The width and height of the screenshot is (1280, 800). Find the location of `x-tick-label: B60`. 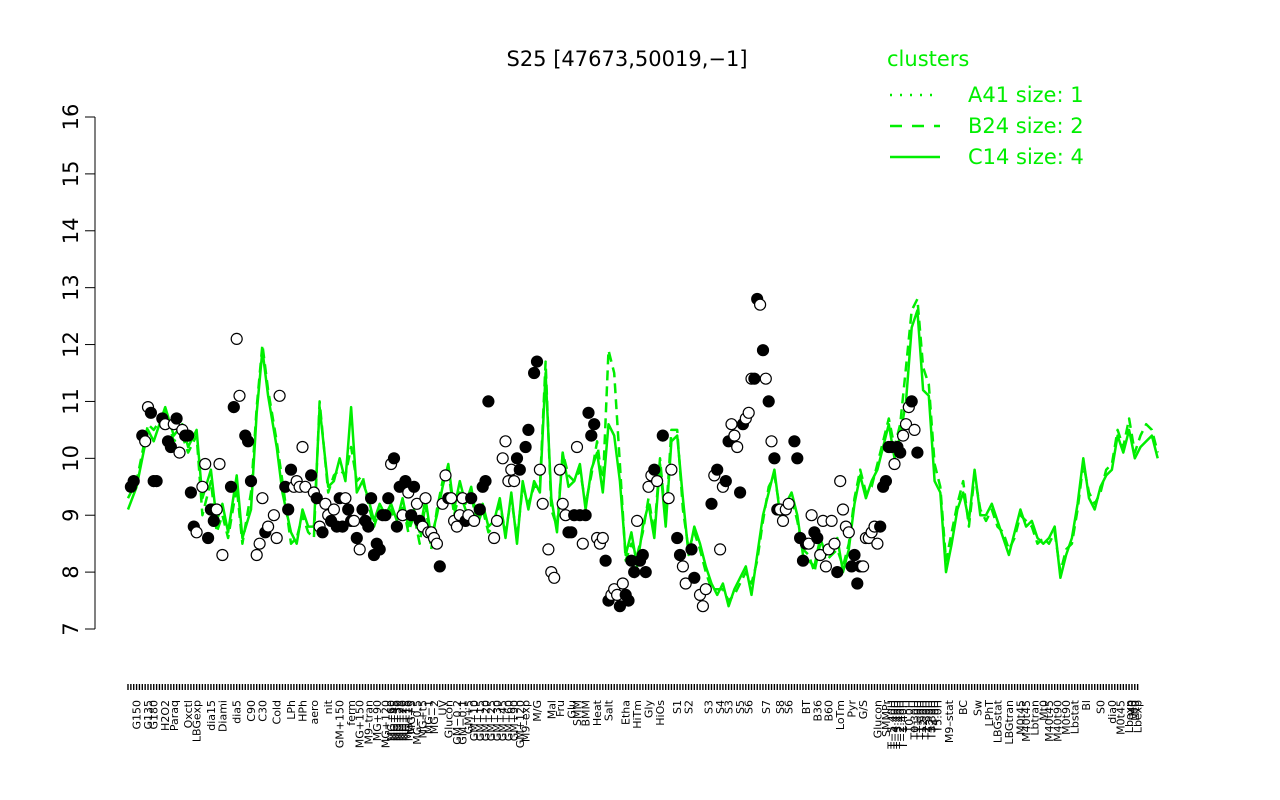

x-tick-label: B60 is located at coordinates (829, 711).